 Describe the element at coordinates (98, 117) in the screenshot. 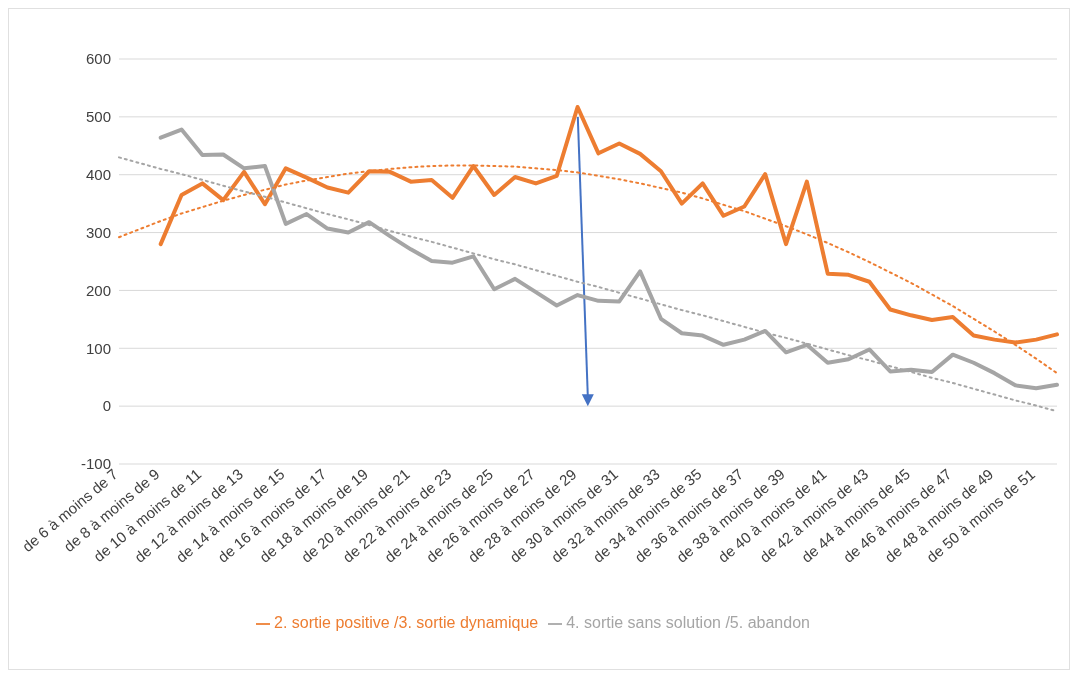

I see `y-tick-label: 500` at that location.